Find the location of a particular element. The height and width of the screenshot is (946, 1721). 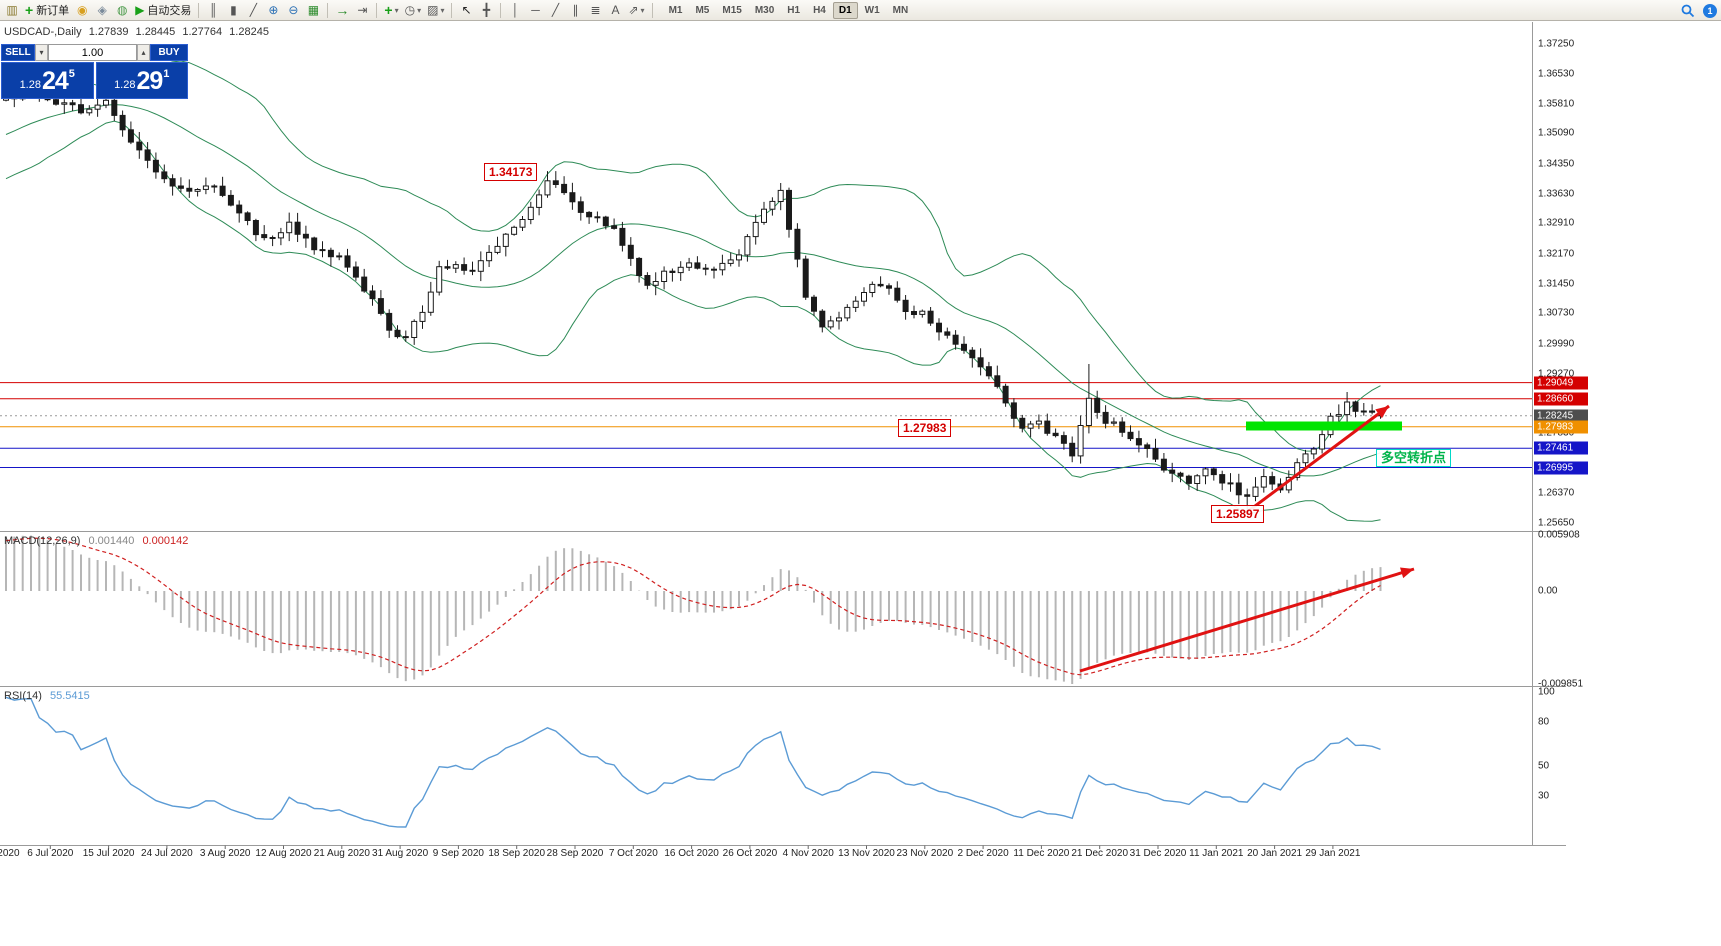

sell-price-button: 1.28 24 5 is located at coordinates (47, 80).